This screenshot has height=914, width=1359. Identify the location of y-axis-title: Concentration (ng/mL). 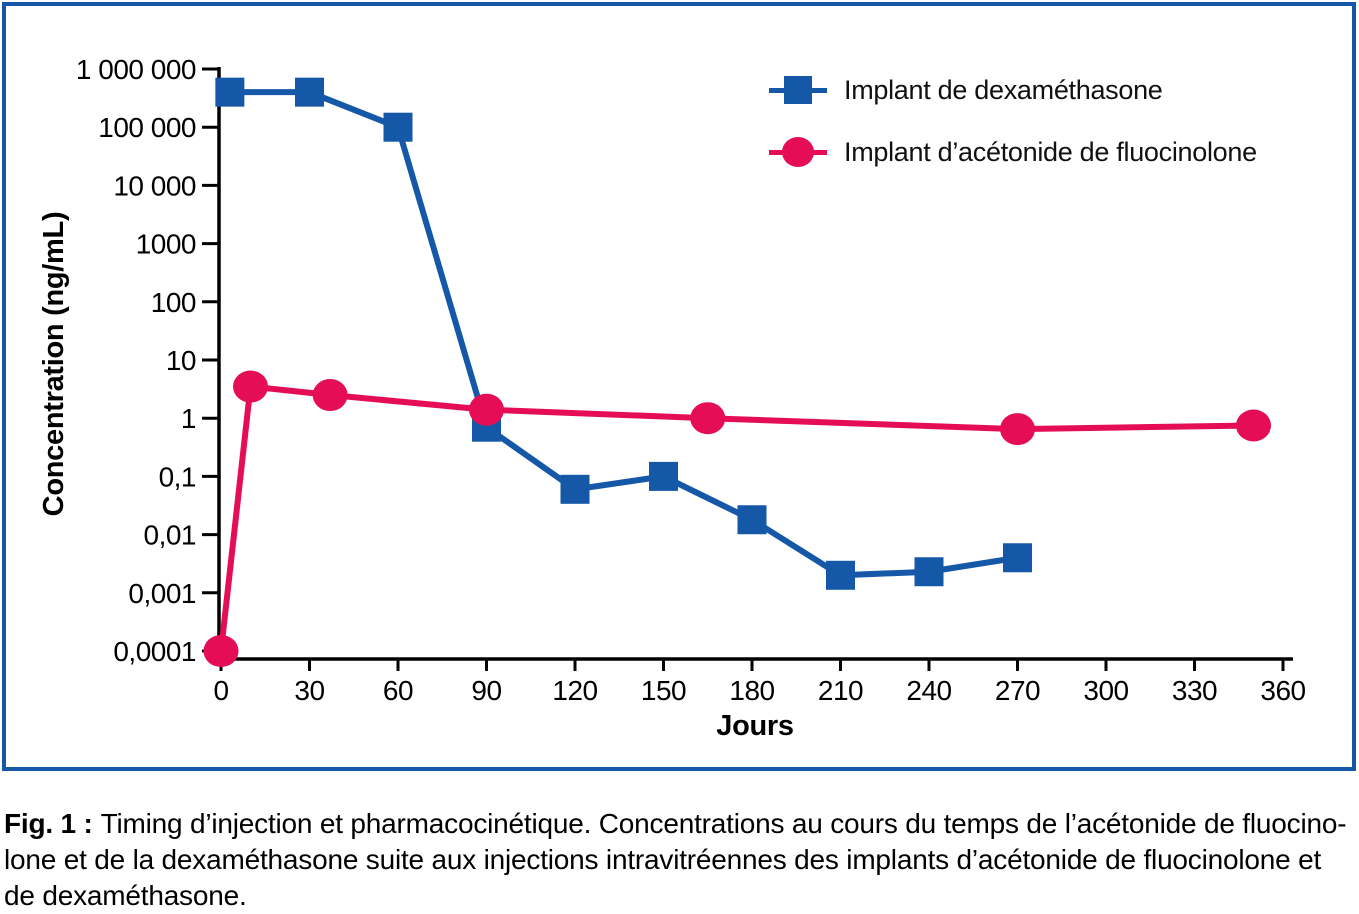
(54, 364).